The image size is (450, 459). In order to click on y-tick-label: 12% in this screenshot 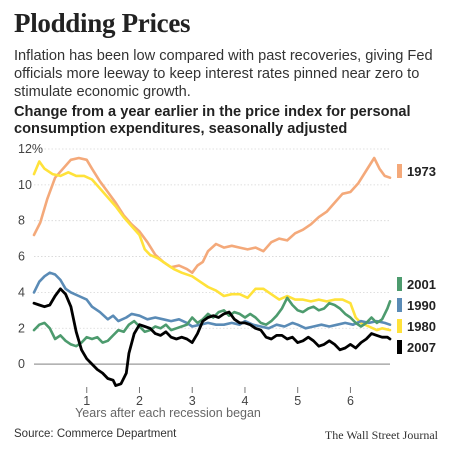, I will do `click(30, 149)`.